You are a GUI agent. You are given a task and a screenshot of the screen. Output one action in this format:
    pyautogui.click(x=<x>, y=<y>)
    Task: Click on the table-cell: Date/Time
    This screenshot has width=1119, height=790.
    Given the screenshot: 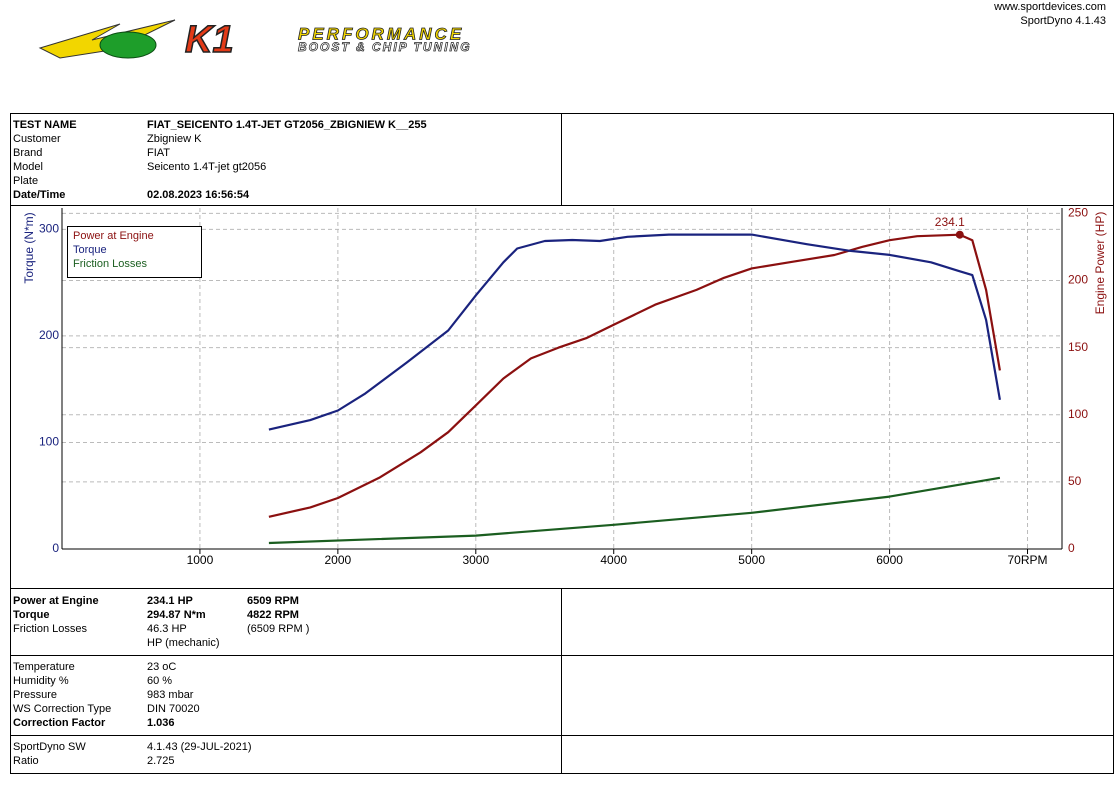 What is the action you would take?
    pyautogui.click(x=39, y=195)
    